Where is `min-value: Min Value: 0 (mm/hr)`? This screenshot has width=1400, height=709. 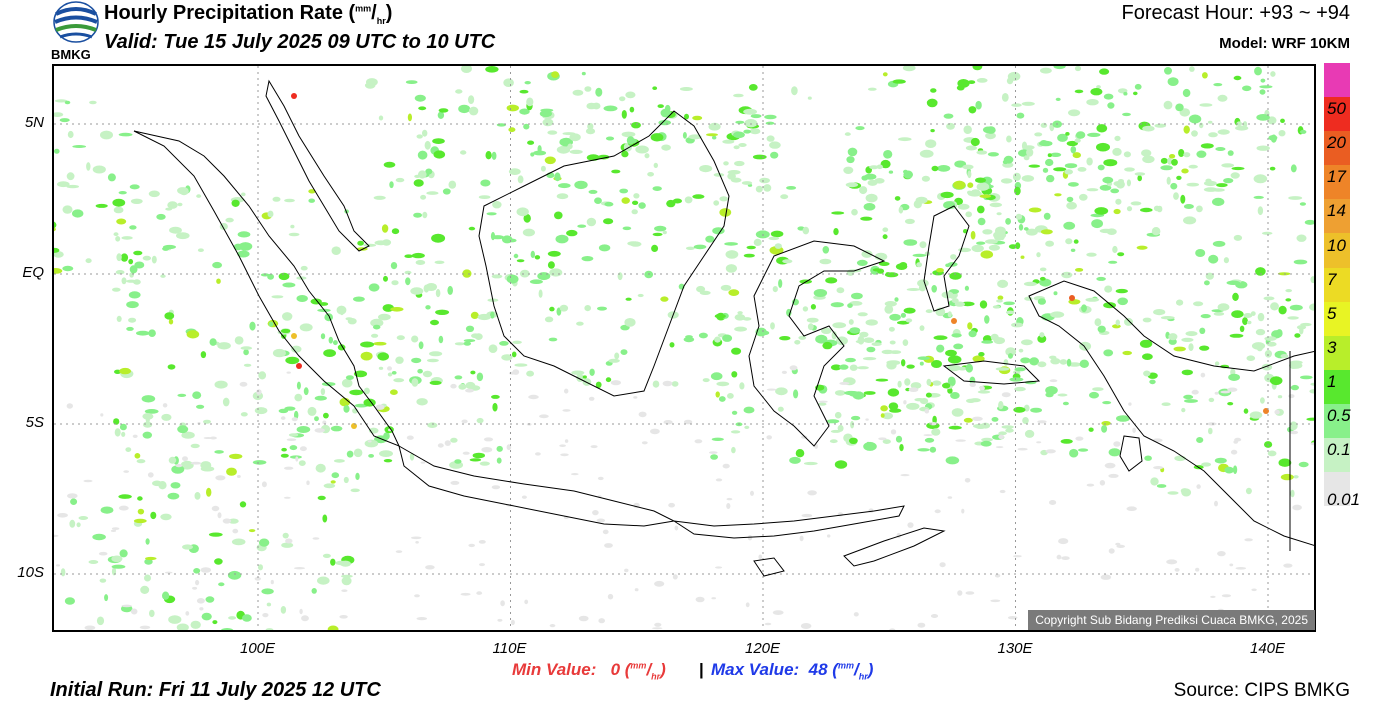
min-value: Min Value: 0 (mm/hr) is located at coordinates (589, 671).